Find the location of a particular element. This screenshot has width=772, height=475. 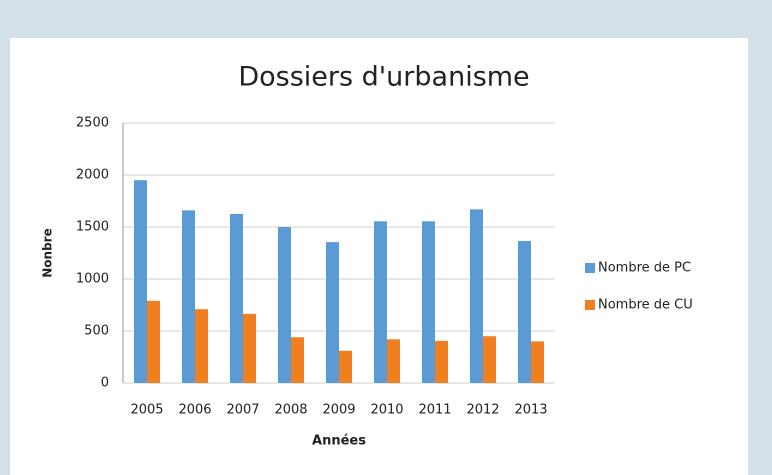

x-tick-label: 2012 is located at coordinates (482, 410).